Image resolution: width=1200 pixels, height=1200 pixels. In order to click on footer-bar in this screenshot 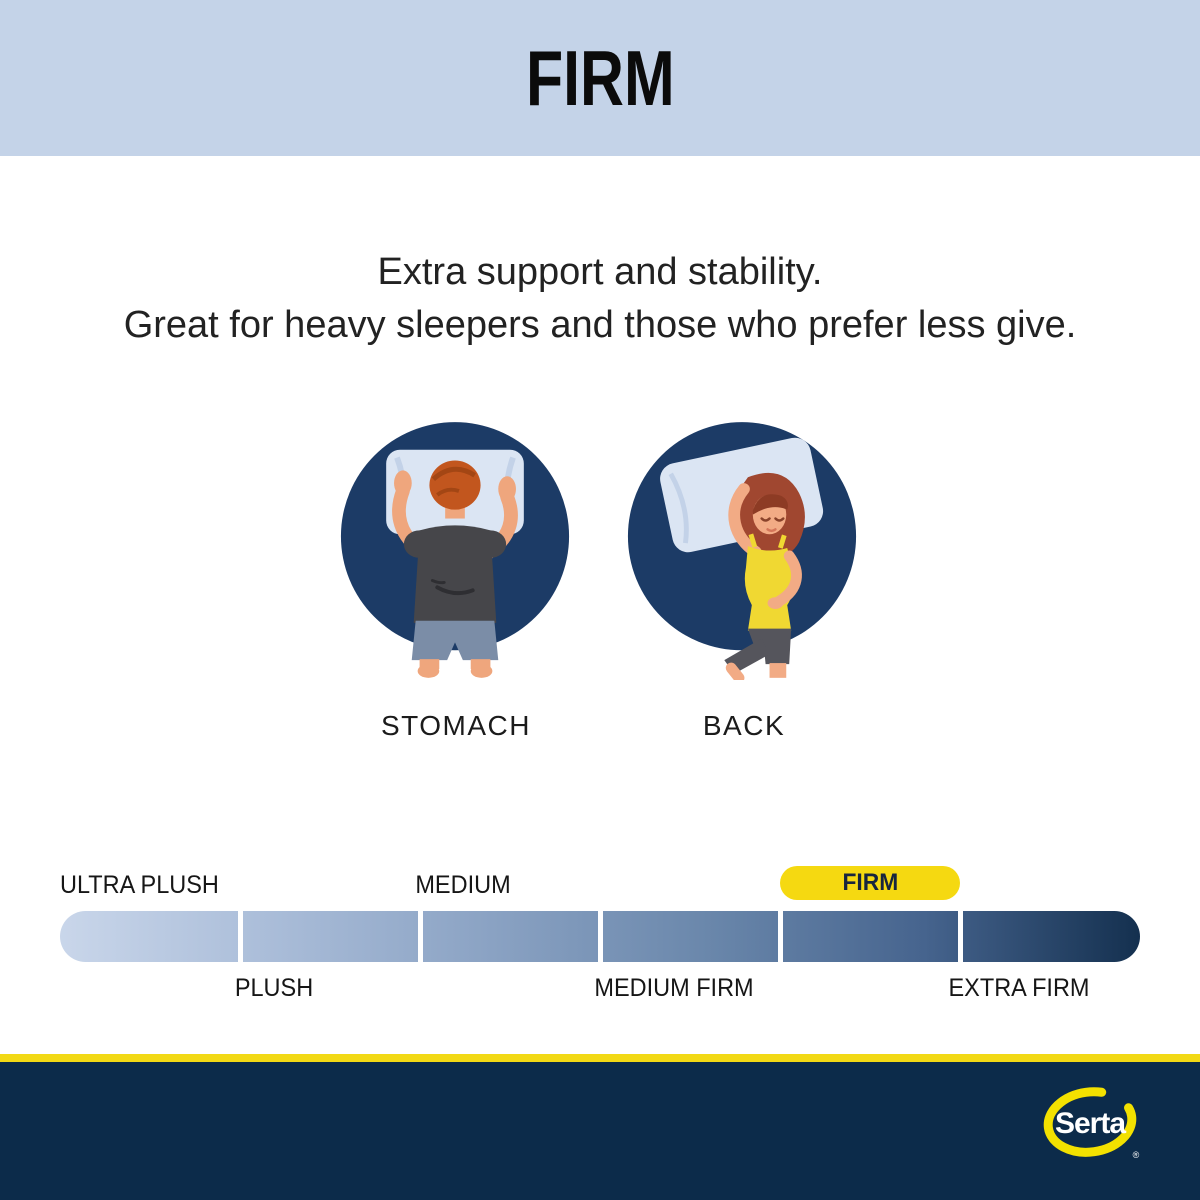, I will do `click(600, 1131)`.